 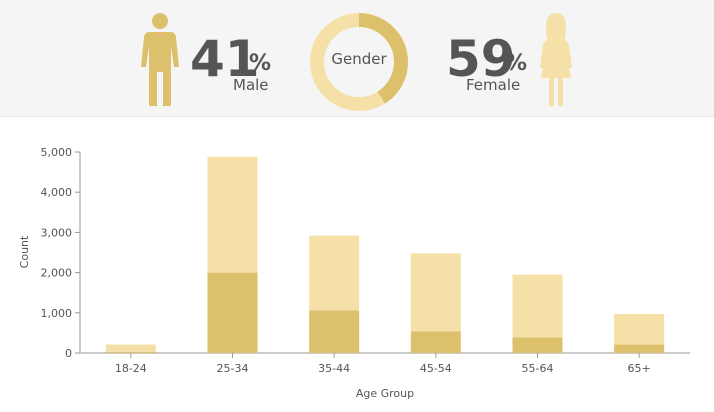 I want to click on male-percent: 41, so click(x=225, y=59).